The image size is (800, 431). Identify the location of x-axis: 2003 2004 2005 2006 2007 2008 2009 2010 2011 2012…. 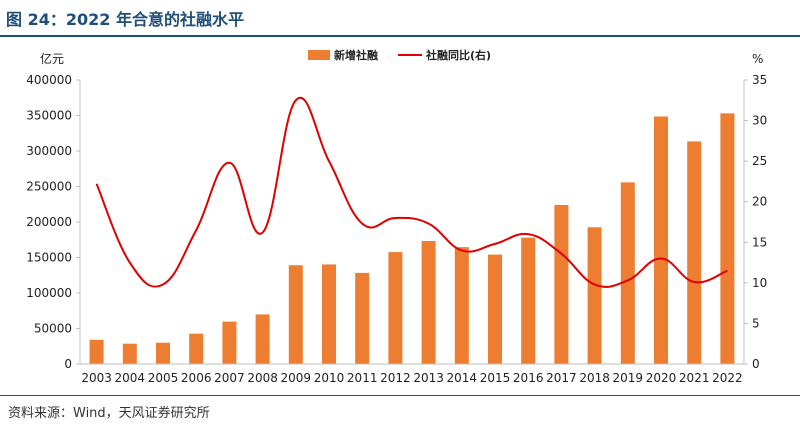
(411, 378).